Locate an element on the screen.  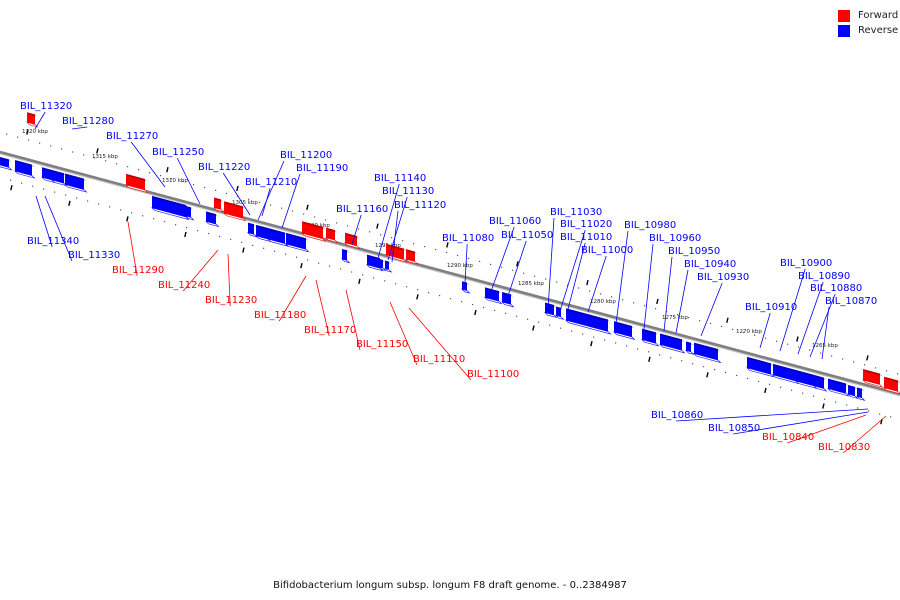
gene-label: BIL_11030 is located at coordinates (576, 212).